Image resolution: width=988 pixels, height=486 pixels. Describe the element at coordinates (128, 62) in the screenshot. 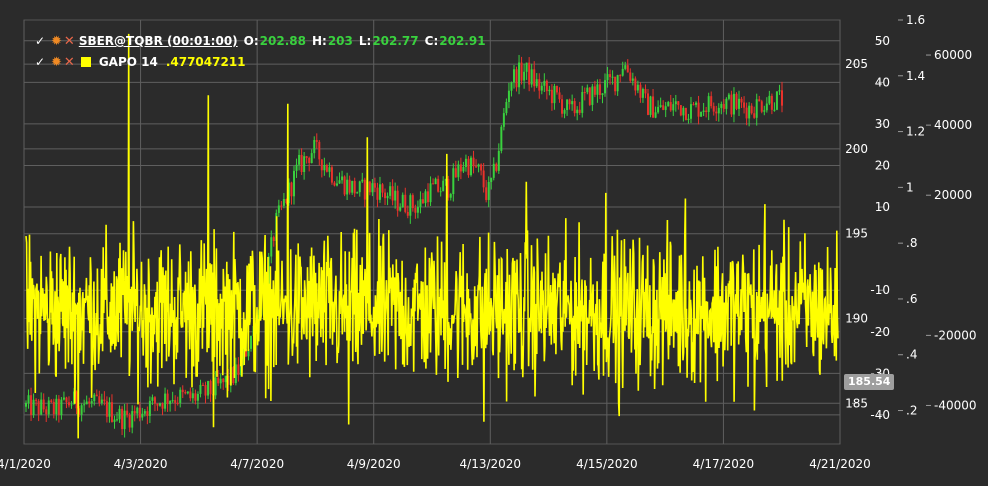

I see `indicator-name: GAPO 14` at that location.